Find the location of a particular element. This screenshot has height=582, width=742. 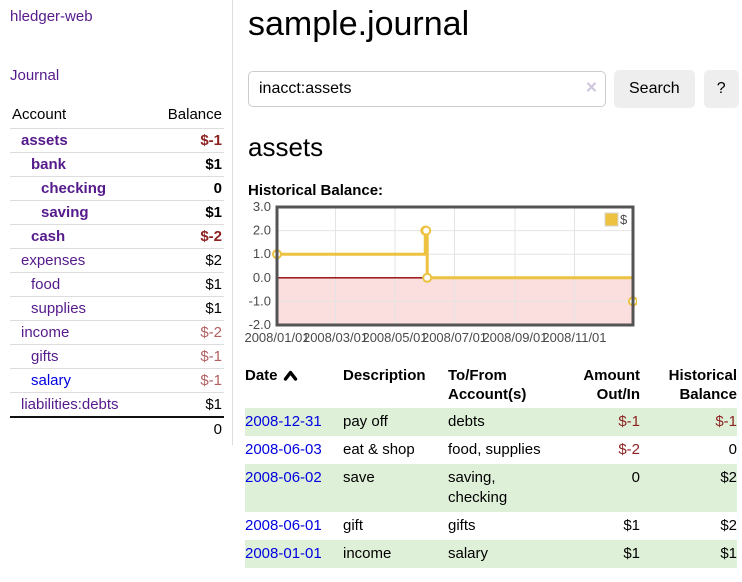

transaction-row: 2008-06-03 eat & shop food, supplies $-2 0 is located at coordinates (491, 450).